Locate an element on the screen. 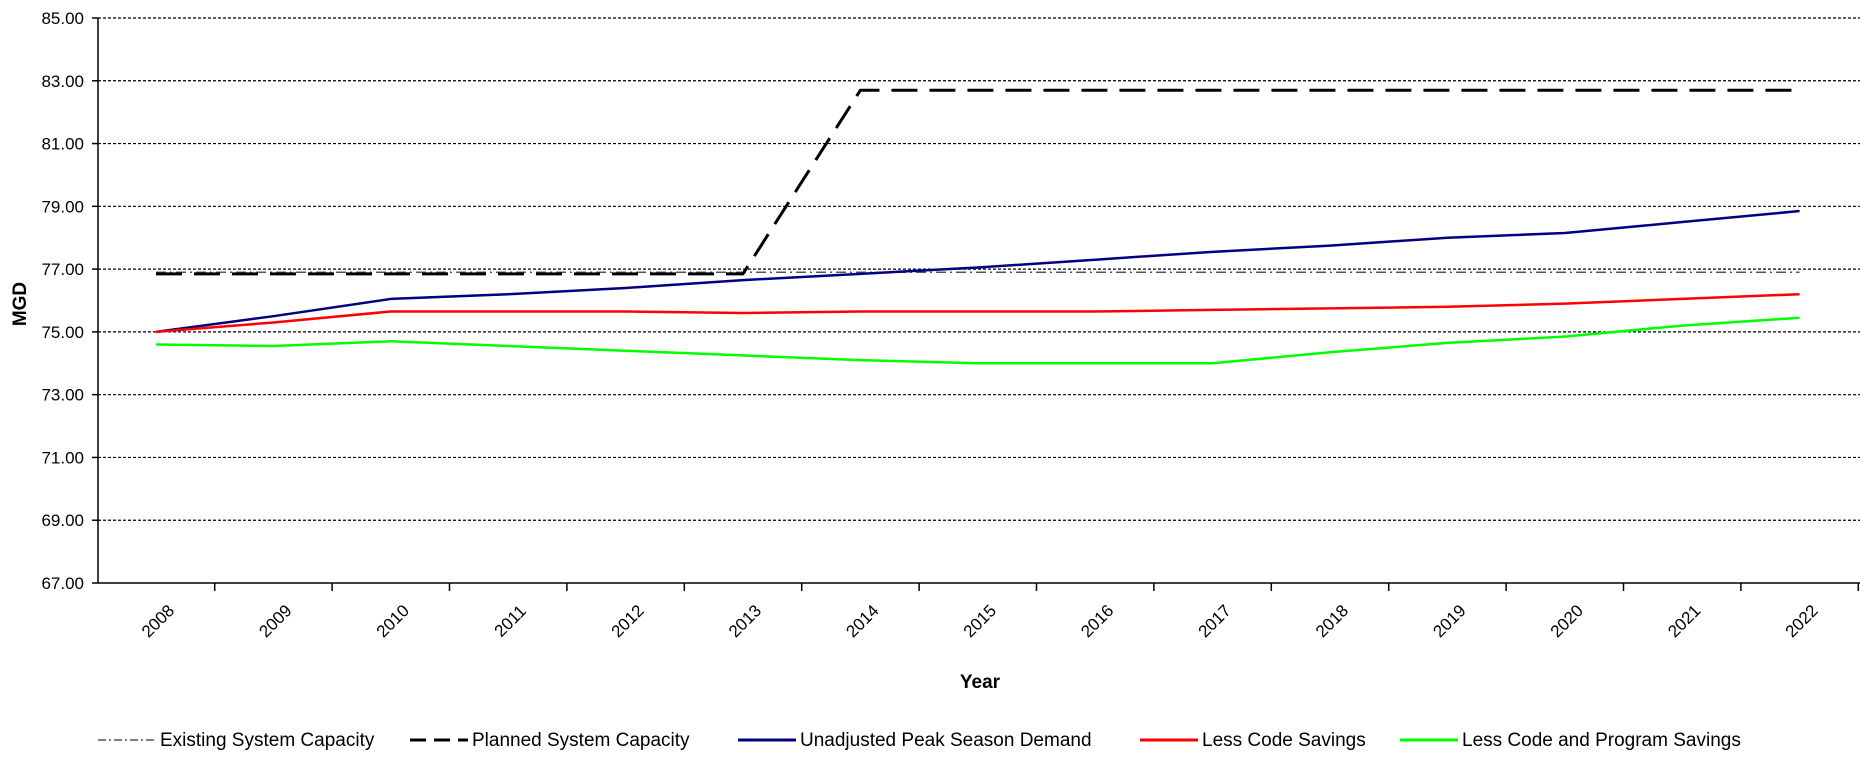  x-tick-label: 2018 is located at coordinates (1332, 621).